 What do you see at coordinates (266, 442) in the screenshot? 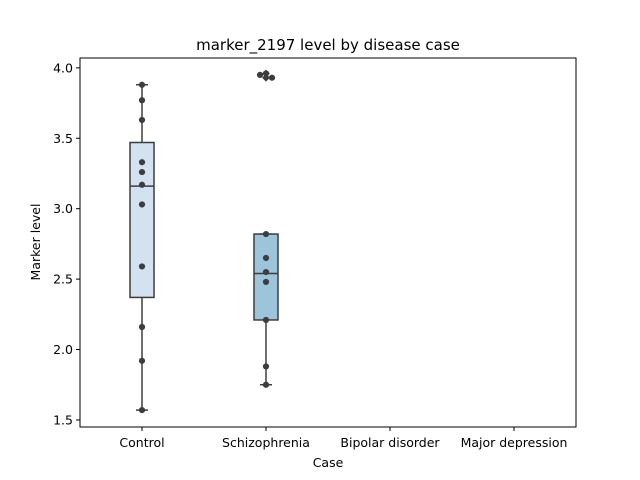
I see `x-tick-label: Schizophrenia` at bounding box center [266, 442].